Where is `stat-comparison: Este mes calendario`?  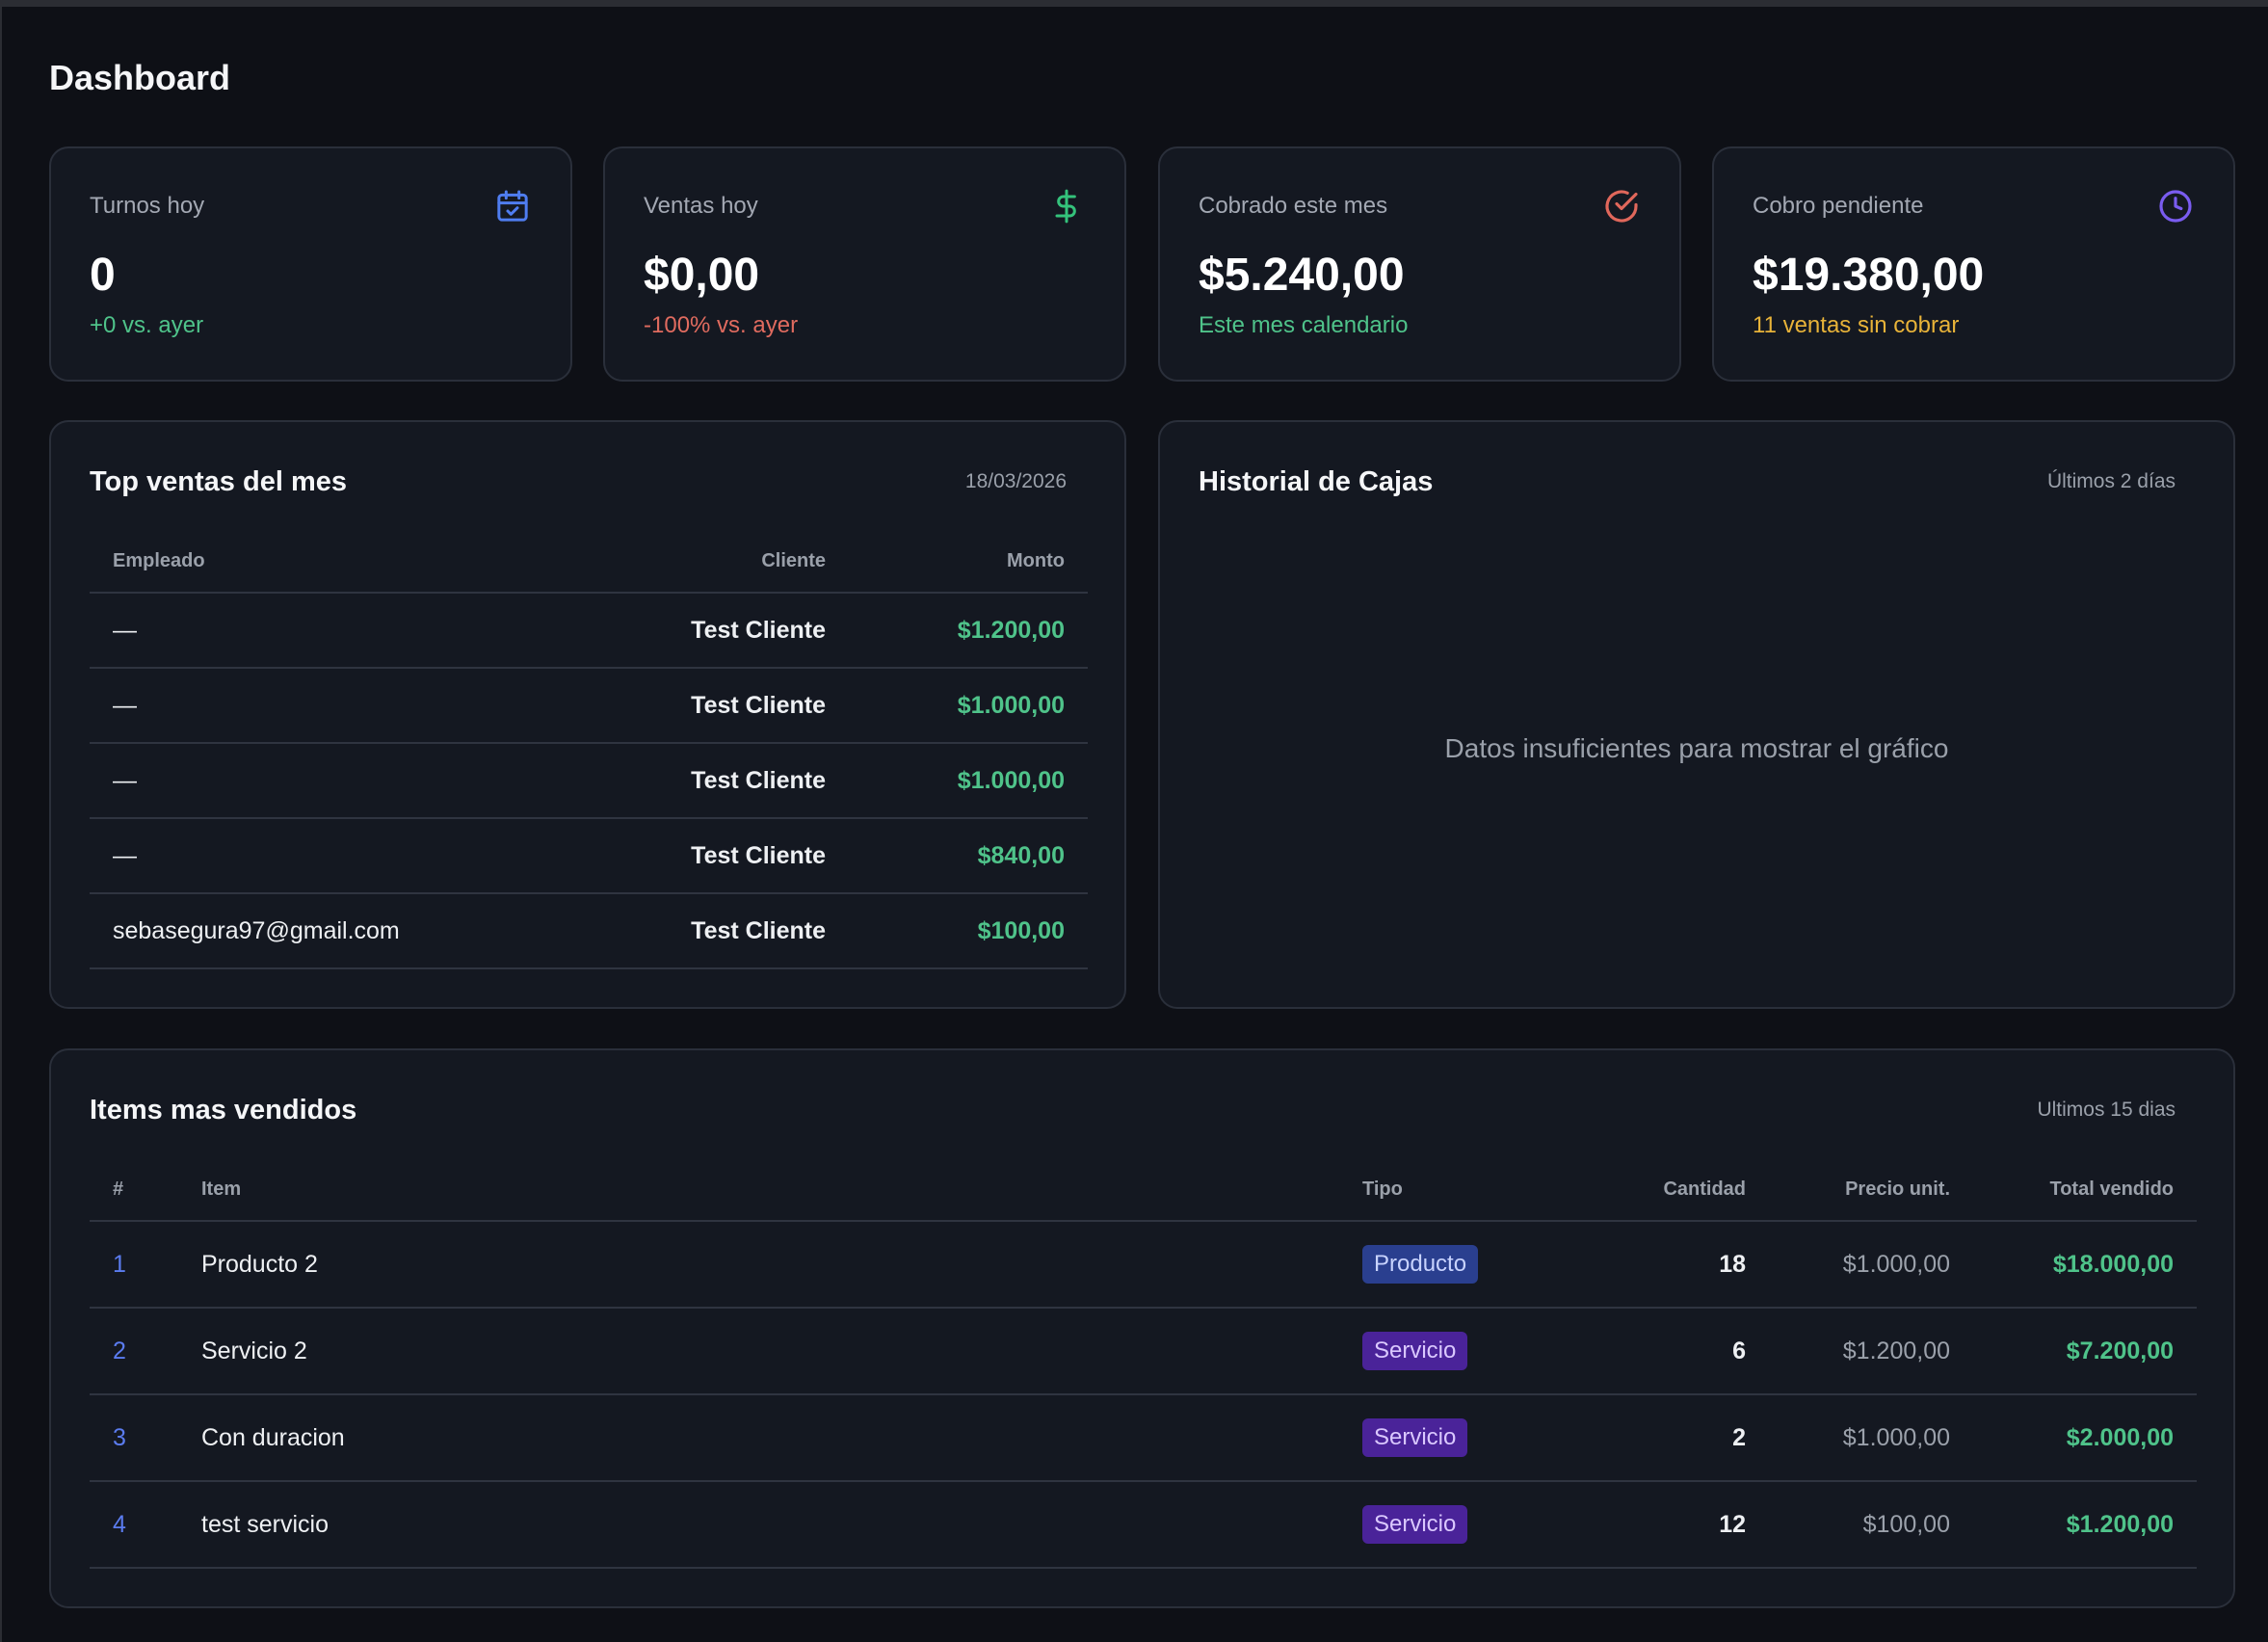 stat-comparison: Este mes calendario is located at coordinates (1304, 325).